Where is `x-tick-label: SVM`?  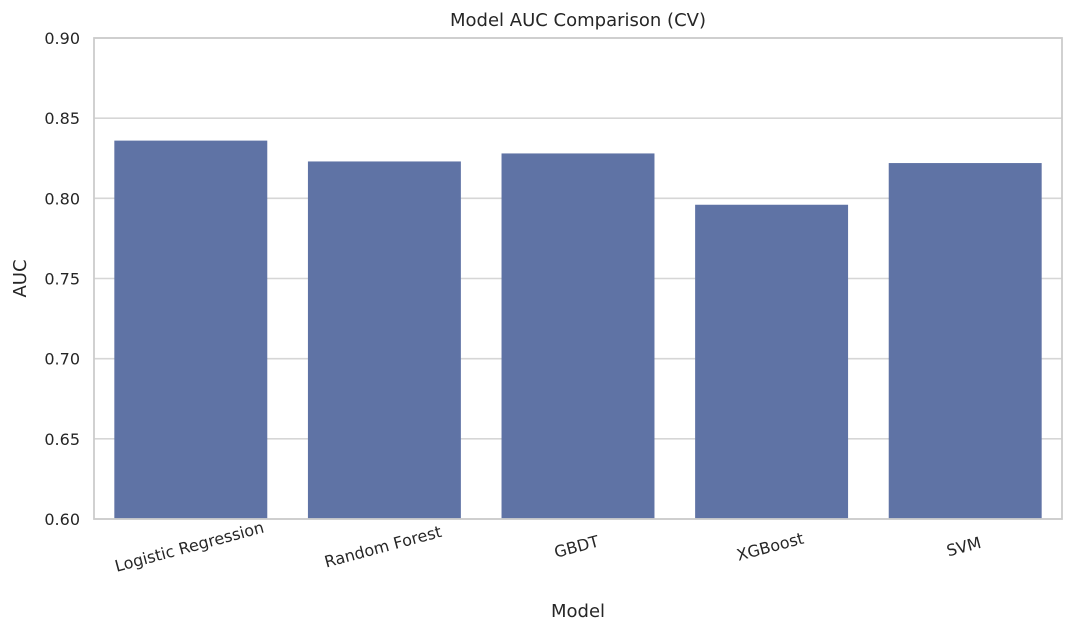 x-tick-label: SVM is located at coordinates (963, 546).